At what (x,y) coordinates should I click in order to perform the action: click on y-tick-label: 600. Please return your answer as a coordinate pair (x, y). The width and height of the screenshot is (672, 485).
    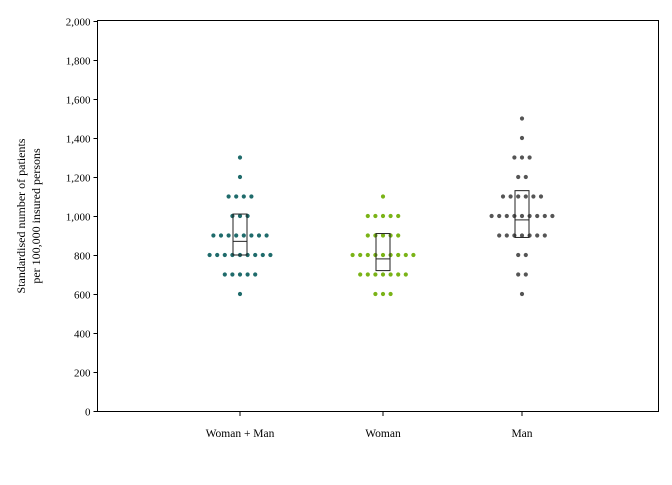
    Looking at the image, I should click on (82, 296).